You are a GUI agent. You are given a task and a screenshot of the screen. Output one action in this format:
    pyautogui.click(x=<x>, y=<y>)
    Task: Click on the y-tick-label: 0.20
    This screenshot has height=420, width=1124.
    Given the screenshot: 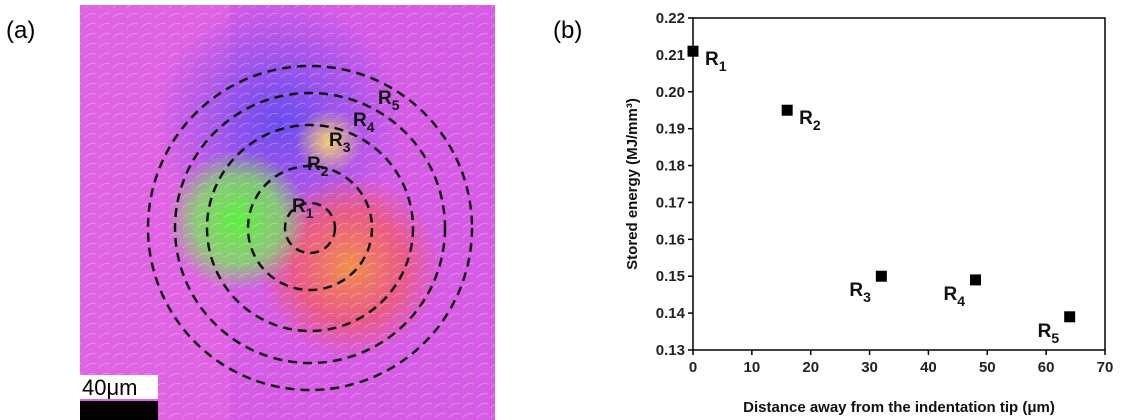 What is the action you would take?
    pyautogui.click(x=670, y=92)
    